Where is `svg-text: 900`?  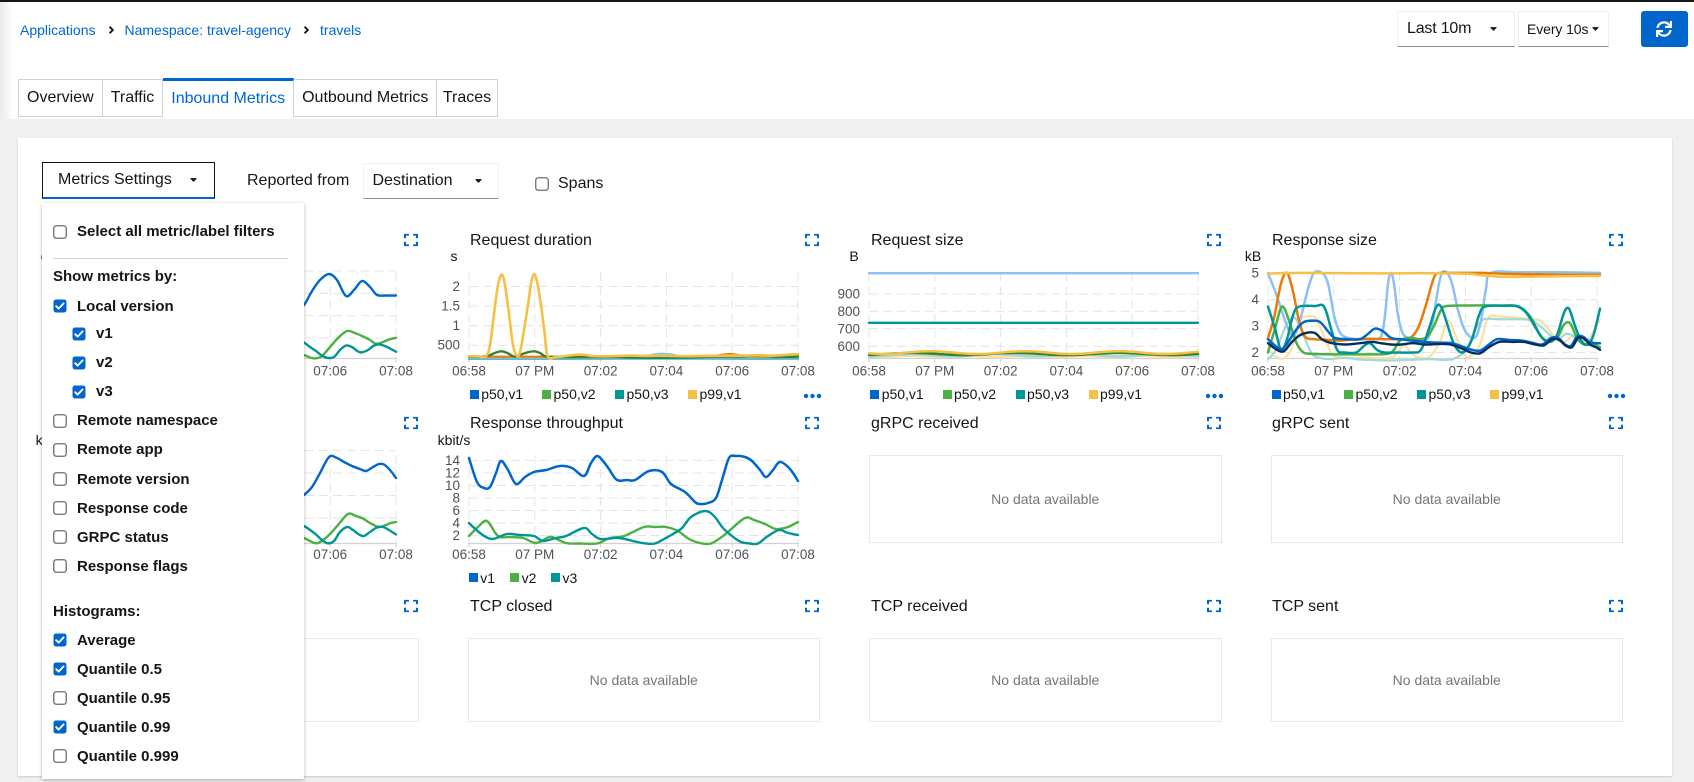
svg-text: 900 is located at coordinates (848, 294).